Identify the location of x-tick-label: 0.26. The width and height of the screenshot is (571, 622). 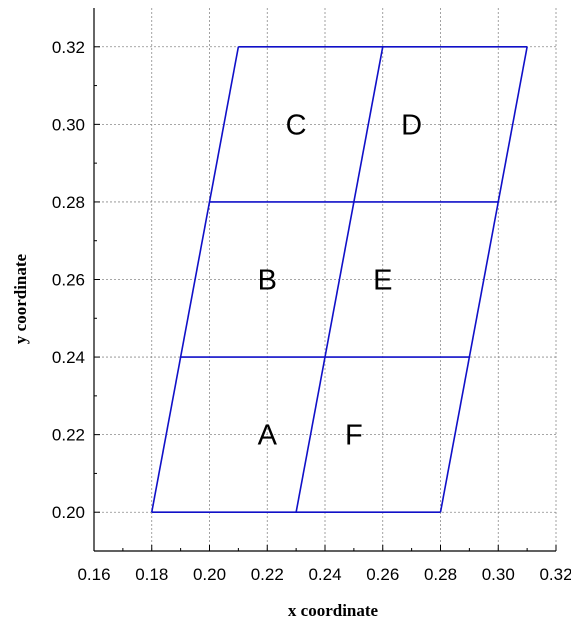
(382, 574).